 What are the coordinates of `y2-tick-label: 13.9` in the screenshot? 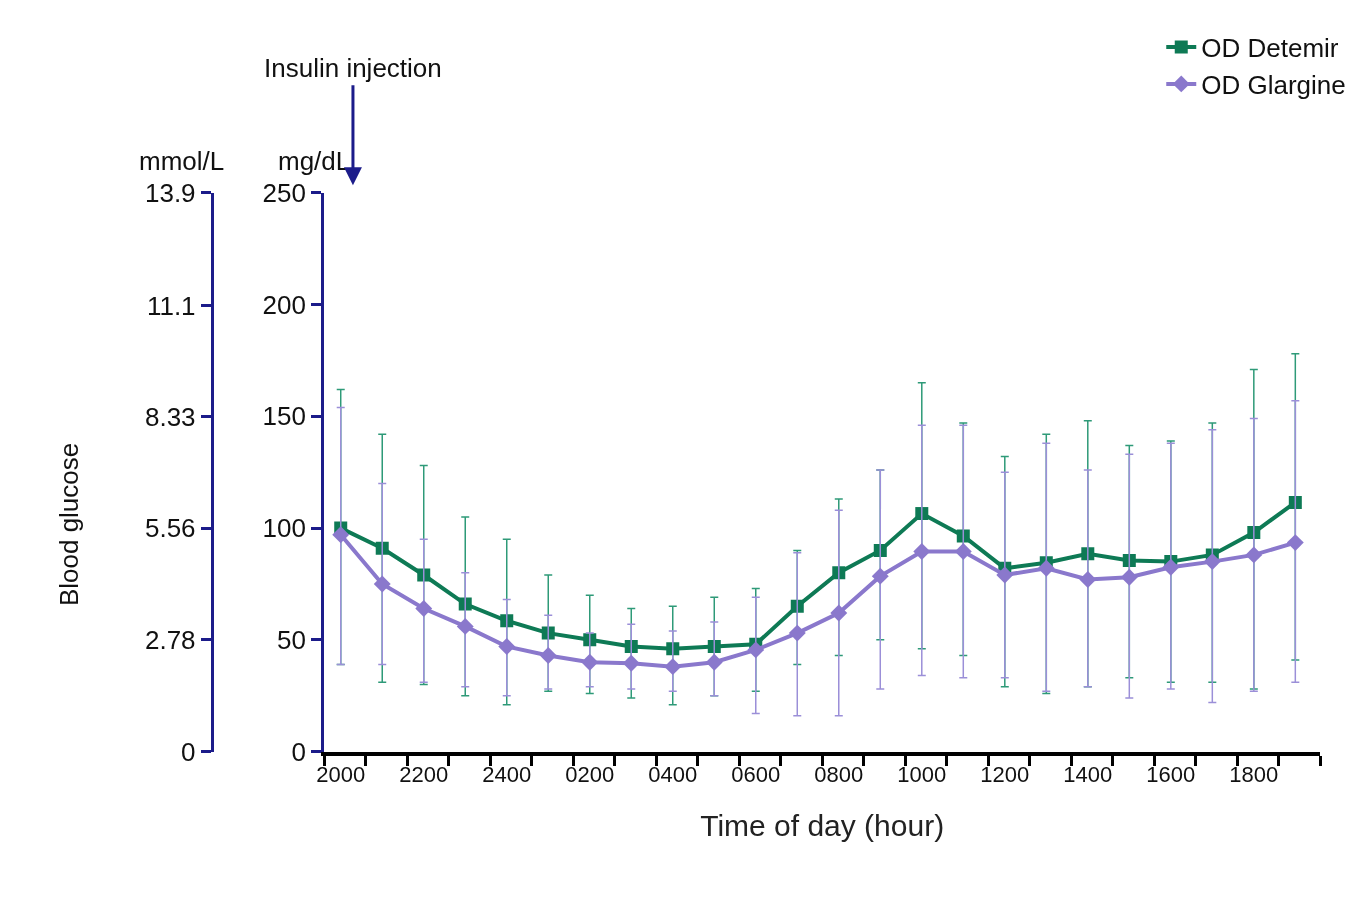 It's located at (170, 192).